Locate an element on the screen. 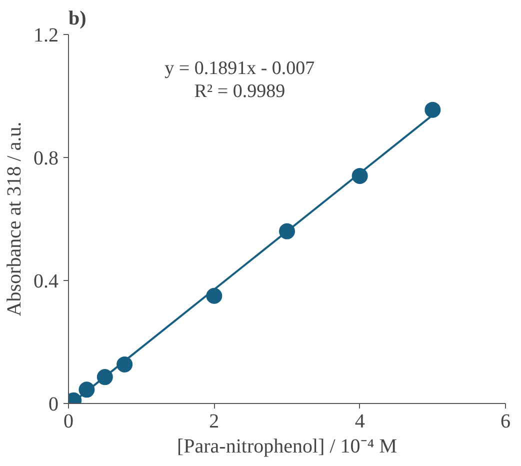  y-tick-label: 0 is located at coordinates (53, 405).